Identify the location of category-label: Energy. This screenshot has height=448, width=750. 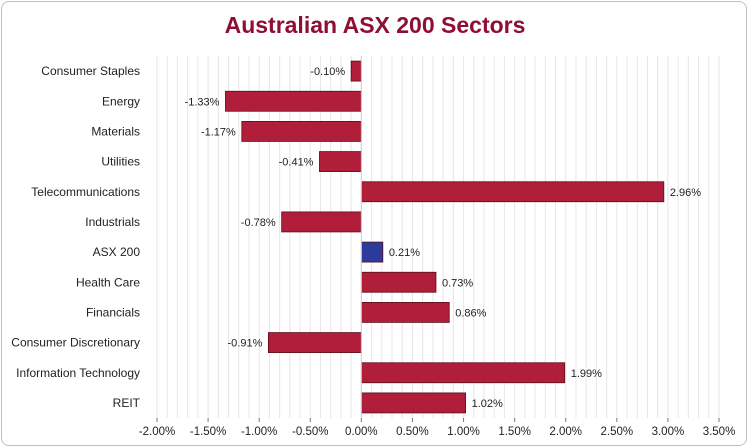
(121, 101).